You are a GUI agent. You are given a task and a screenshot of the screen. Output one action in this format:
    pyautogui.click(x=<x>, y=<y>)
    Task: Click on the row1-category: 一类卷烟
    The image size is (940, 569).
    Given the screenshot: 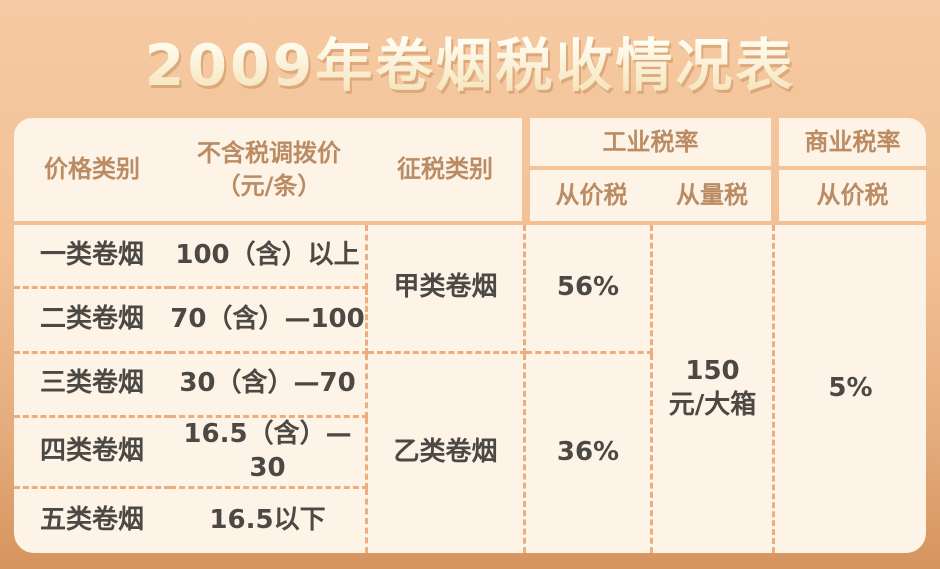 What is the action you would take?
    pyautogui.click(x=92, y=257)
    